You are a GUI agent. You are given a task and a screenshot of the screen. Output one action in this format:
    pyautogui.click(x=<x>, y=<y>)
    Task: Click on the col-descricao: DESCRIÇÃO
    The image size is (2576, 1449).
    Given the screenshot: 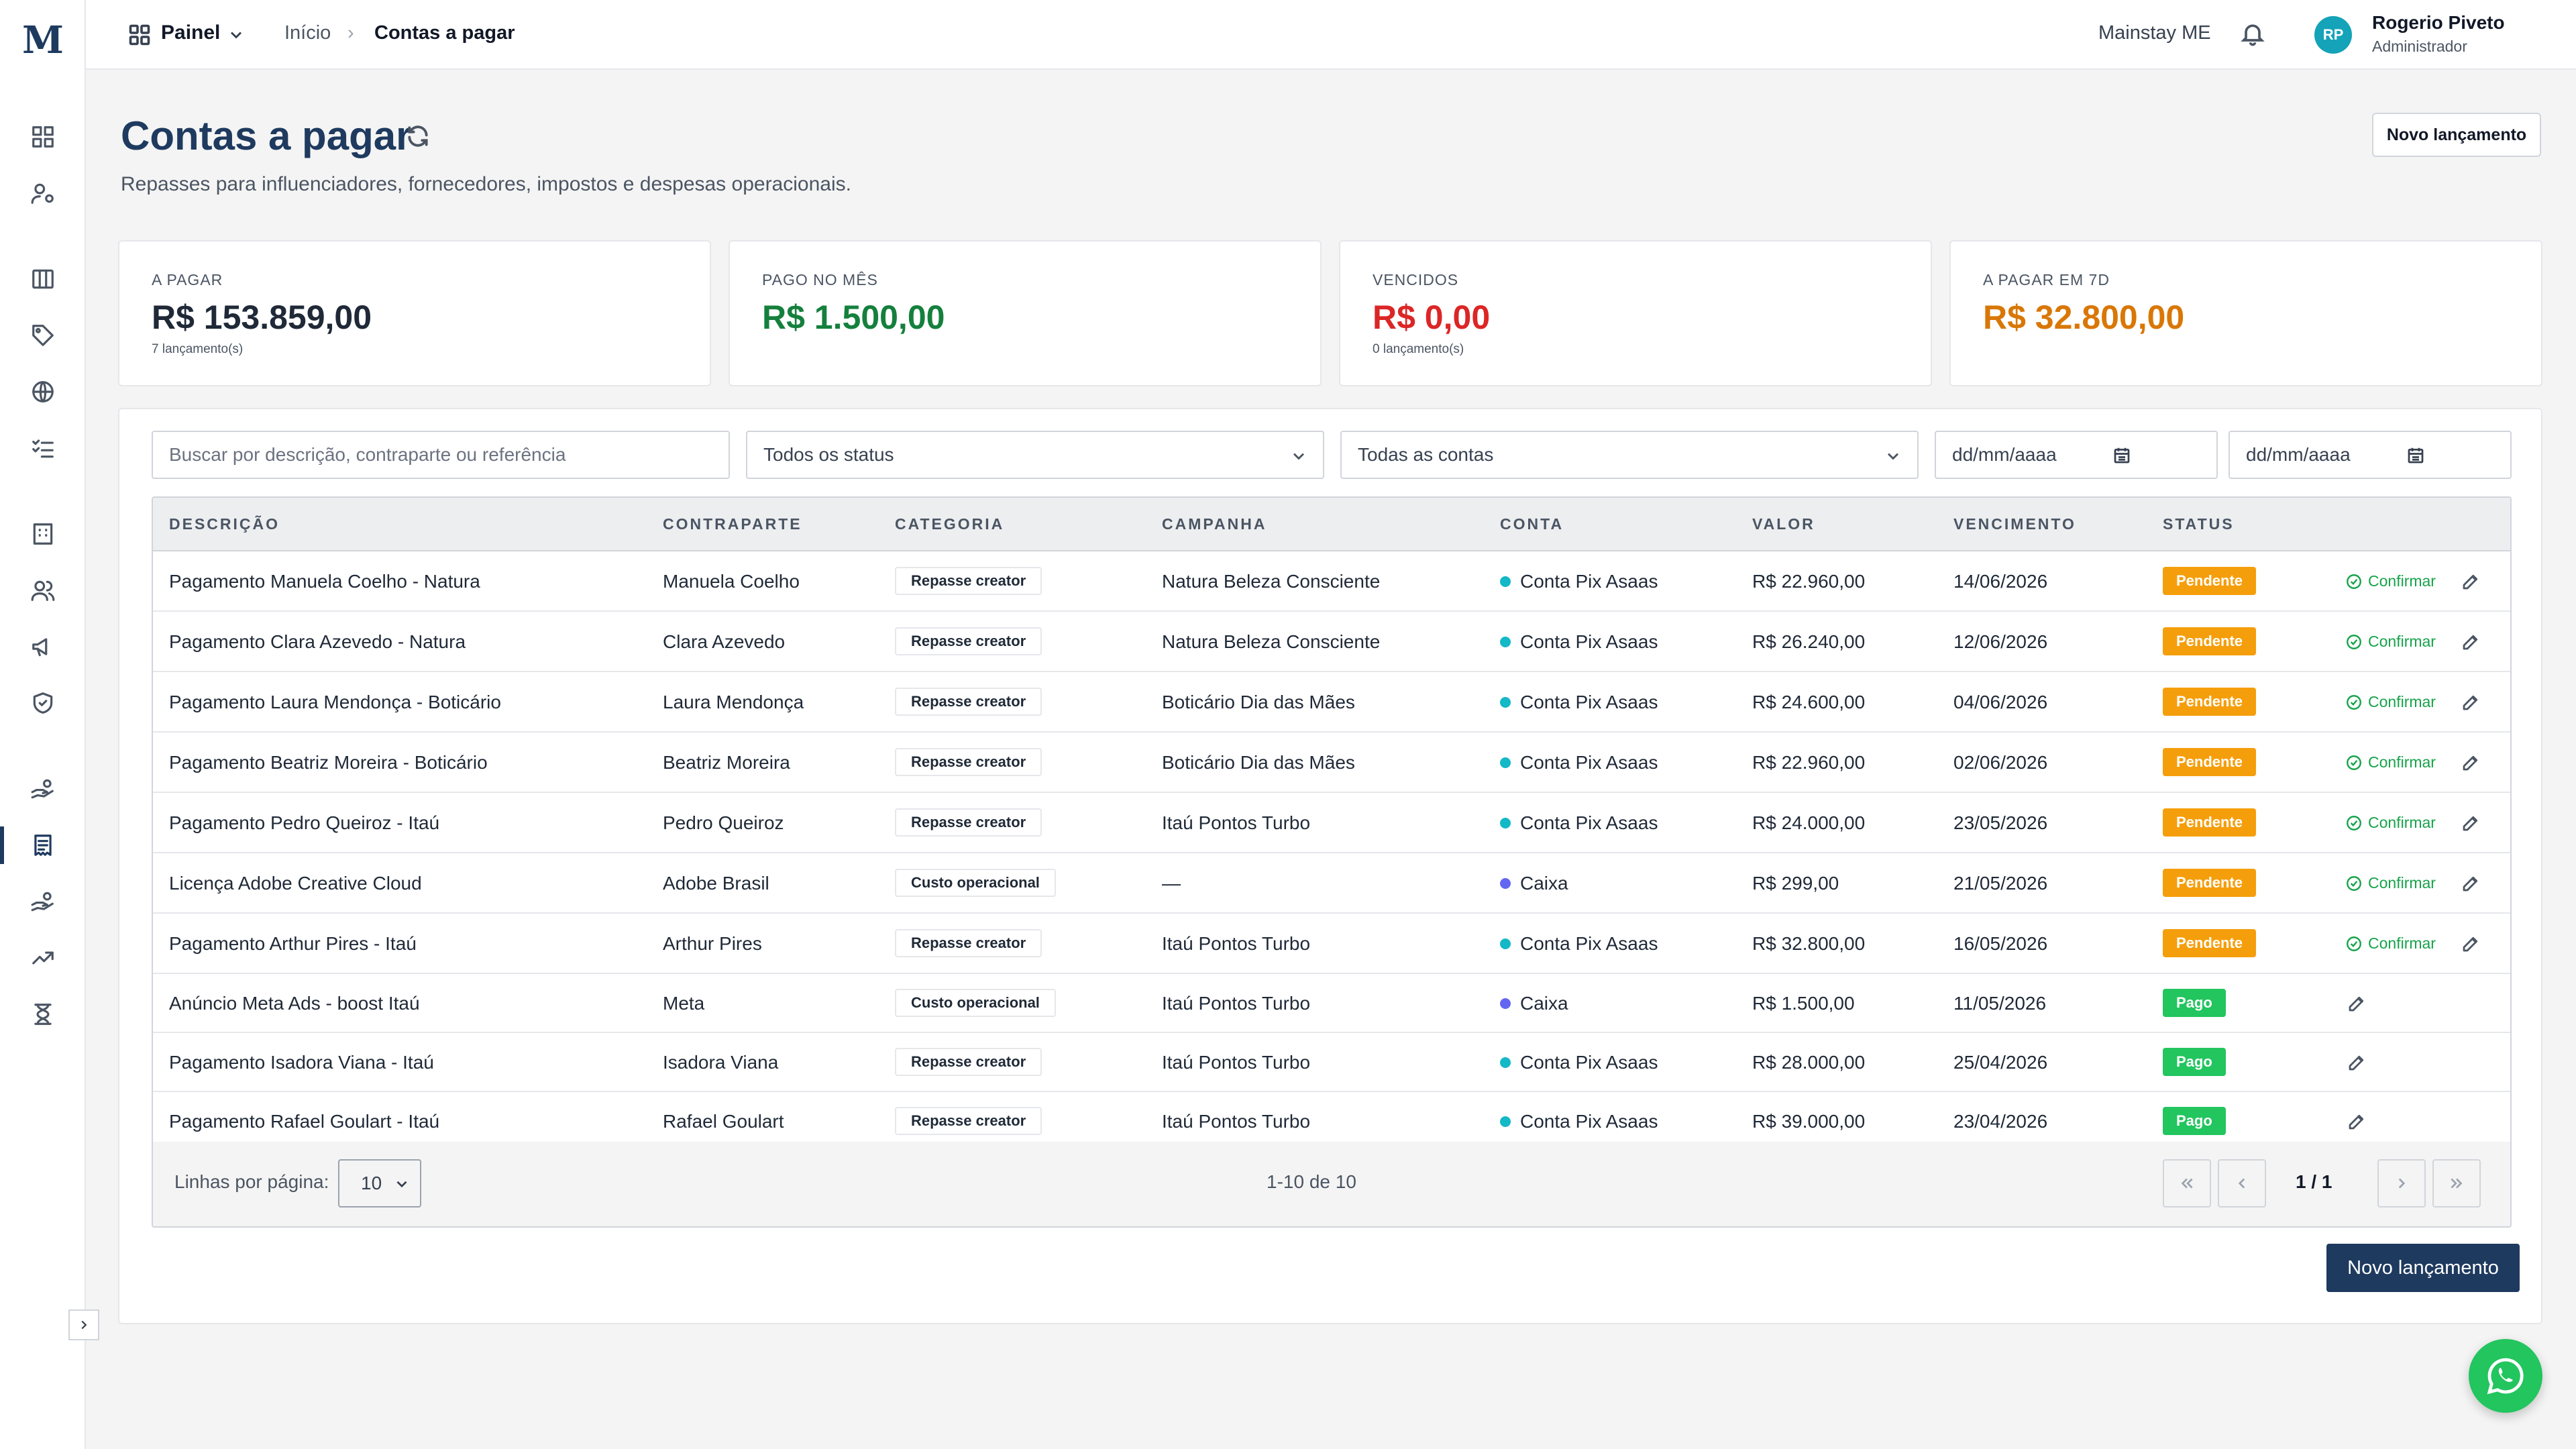 What is the action you would take?
    pyautogui.click(x=224, y=524)
    